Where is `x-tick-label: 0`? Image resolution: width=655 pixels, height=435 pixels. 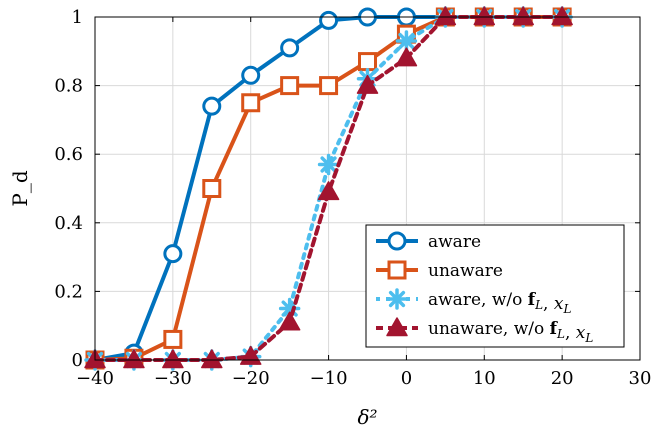 x-tick-label: 0 is located at coordinates (406, 378).